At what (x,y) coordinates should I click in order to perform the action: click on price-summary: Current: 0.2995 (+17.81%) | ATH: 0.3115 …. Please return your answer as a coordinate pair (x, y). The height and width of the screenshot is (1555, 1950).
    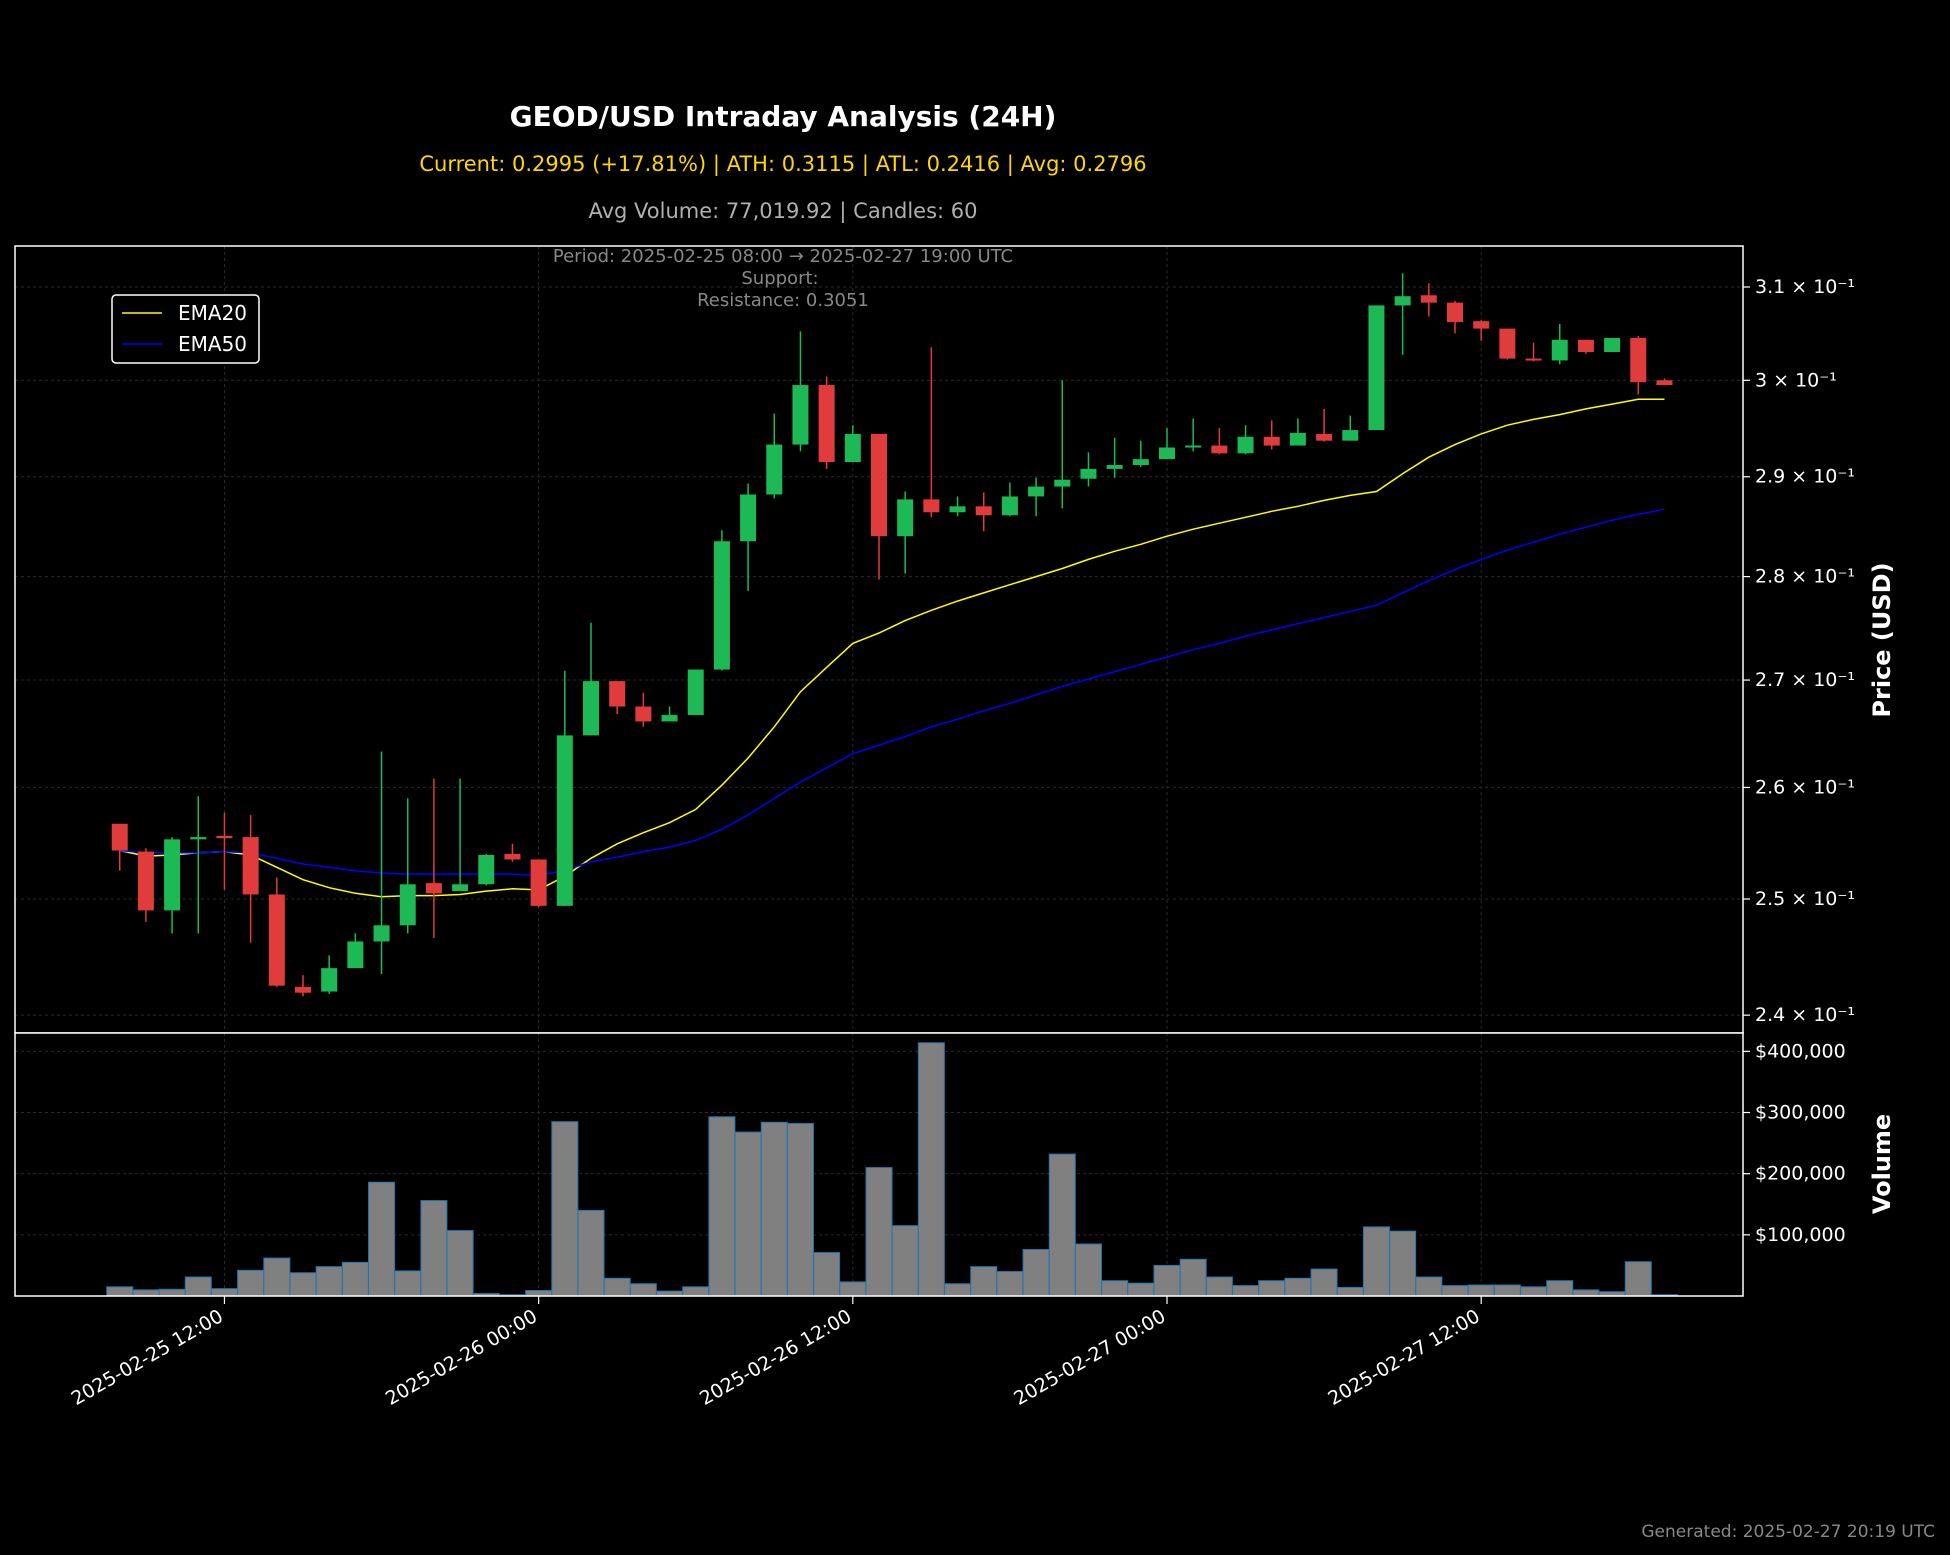
    Looking at the image, I should click on (782, 164).